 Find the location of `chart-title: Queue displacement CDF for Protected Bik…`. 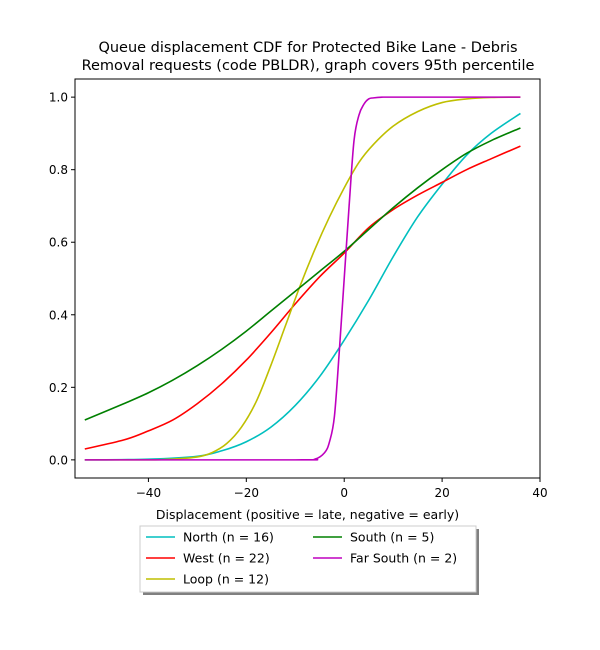

chart-title: Queue displacement CDF for Protected Bik… is located at coordinates (308, 57).